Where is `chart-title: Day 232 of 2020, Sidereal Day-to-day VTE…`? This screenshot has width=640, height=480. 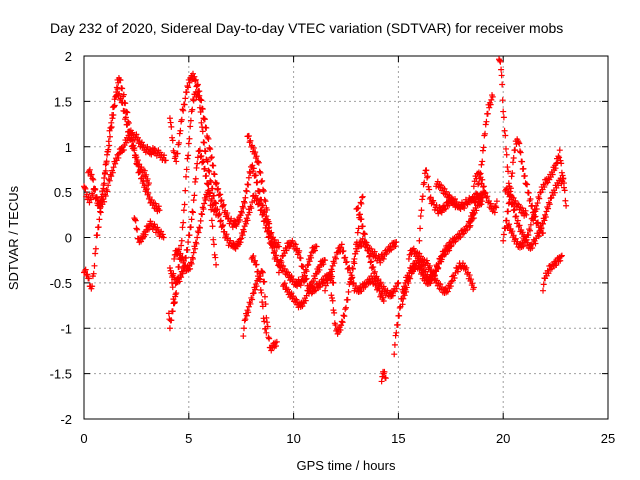
chart-title: Day 232 of 2020, Sidereal Day-to-day VTE… is located at coordinates (306, 28).